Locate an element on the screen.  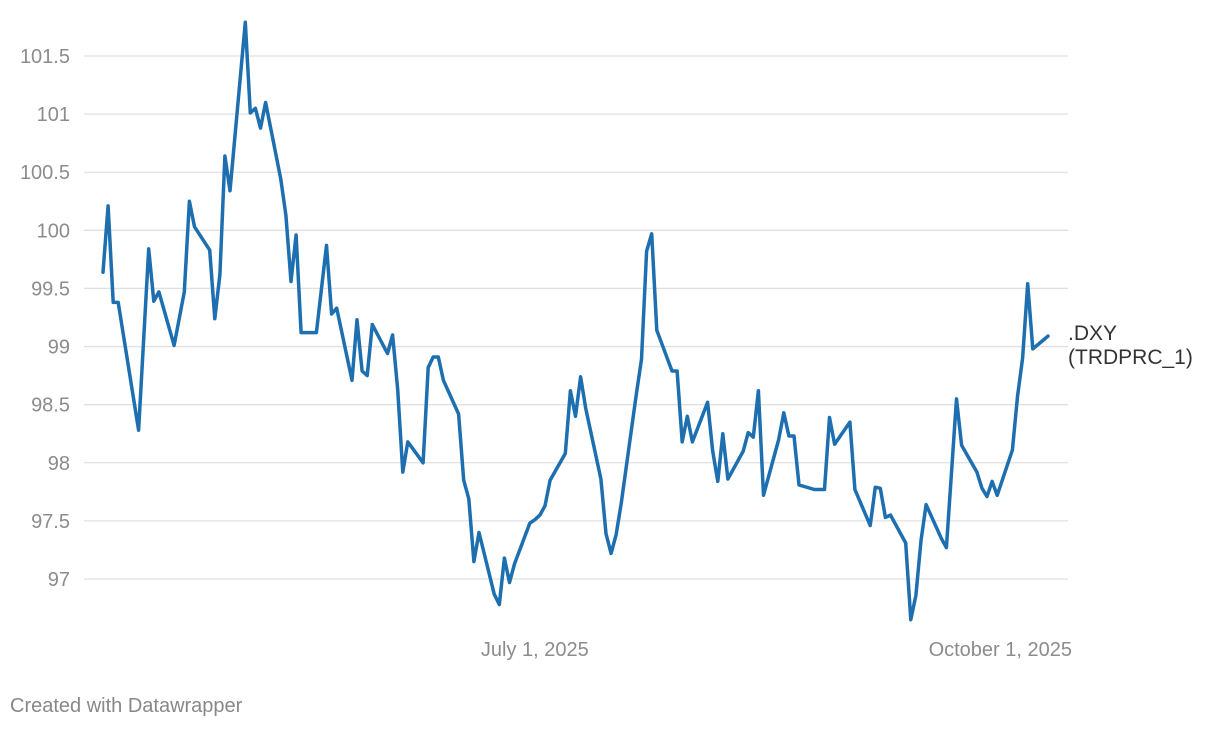
series-labels: .DXY(TRDPRC_1) is located at coordinates (1130, 345).